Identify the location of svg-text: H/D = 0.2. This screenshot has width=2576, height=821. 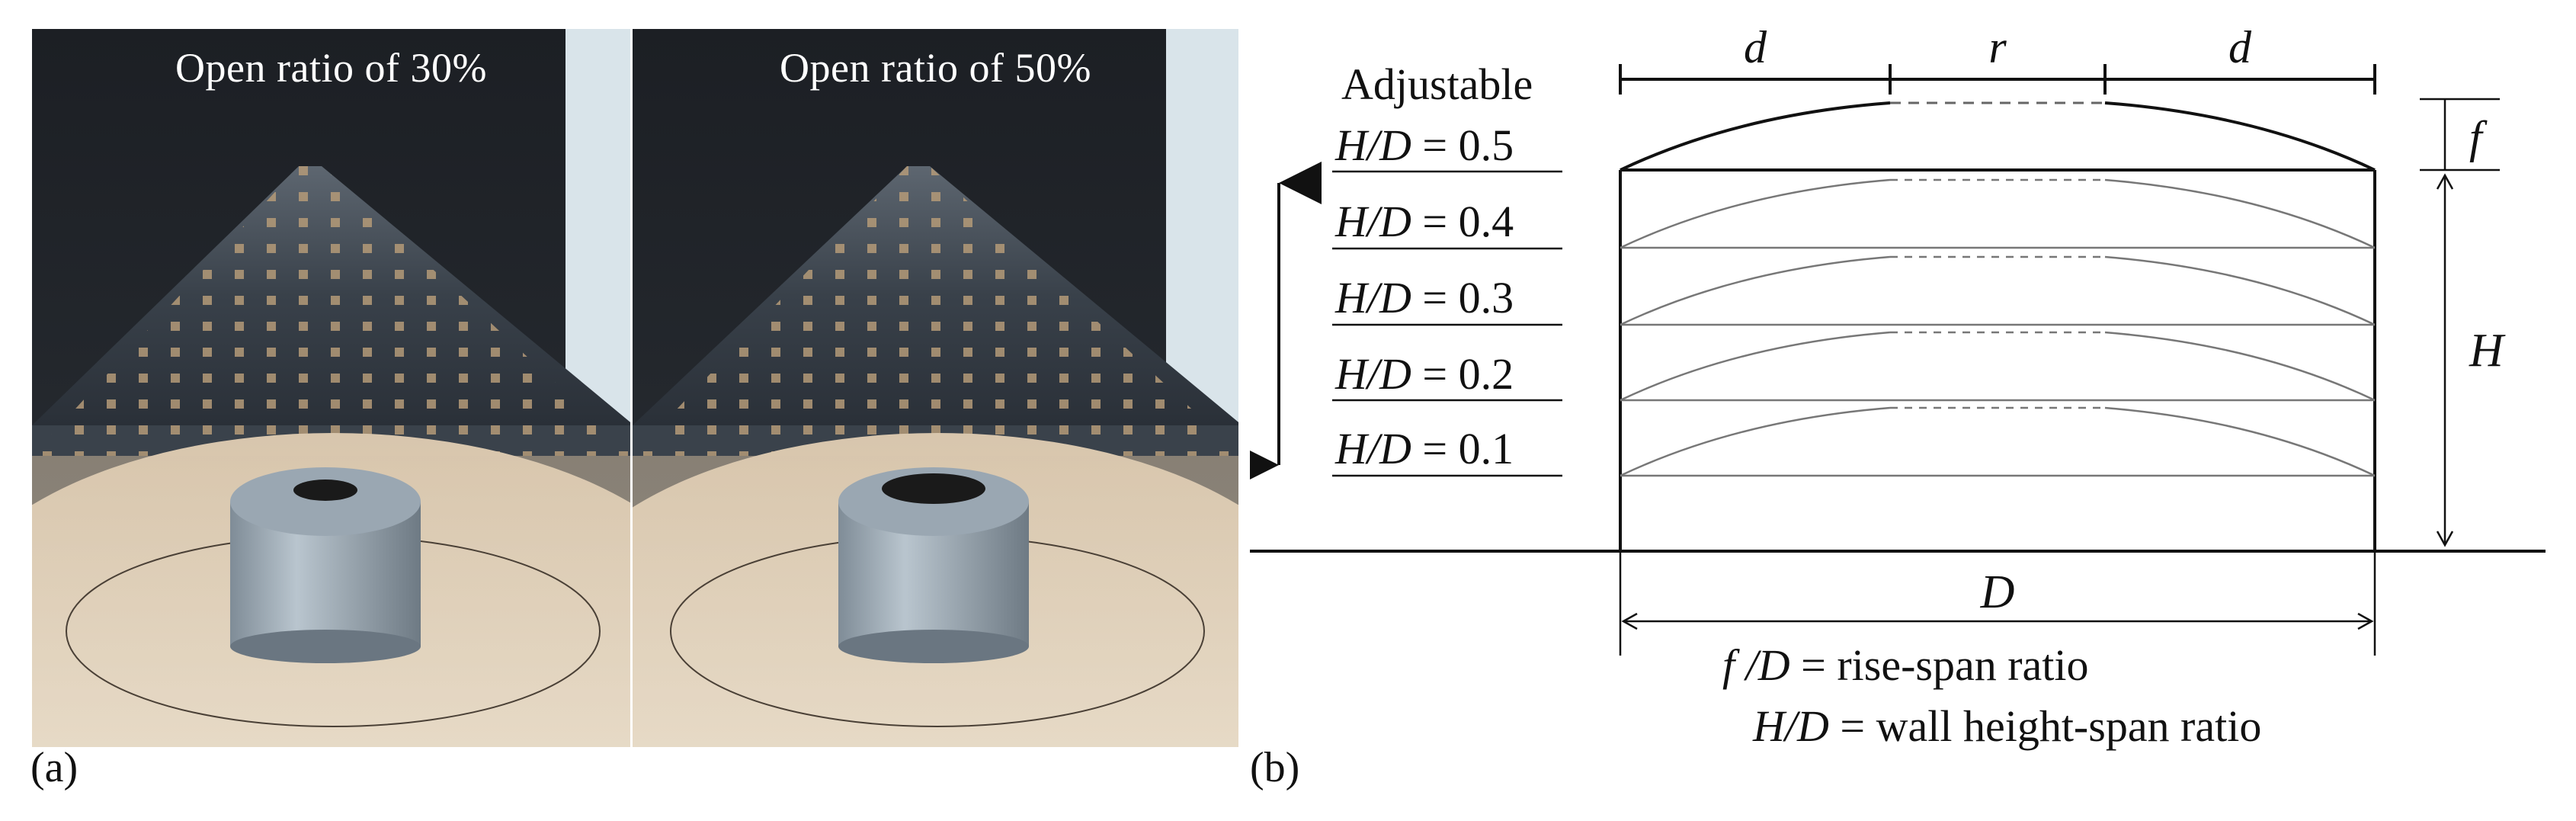
(1424, 374).